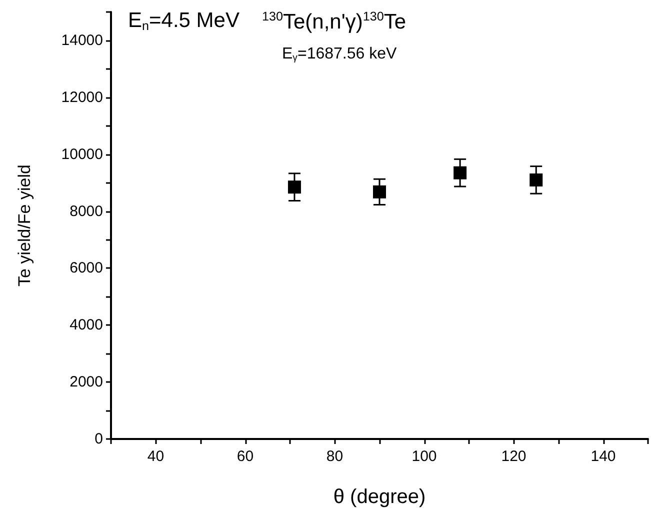 This screenshot has height=524, width=651. I want to click on x-axis-title: θ (degree), so click(379, 497).